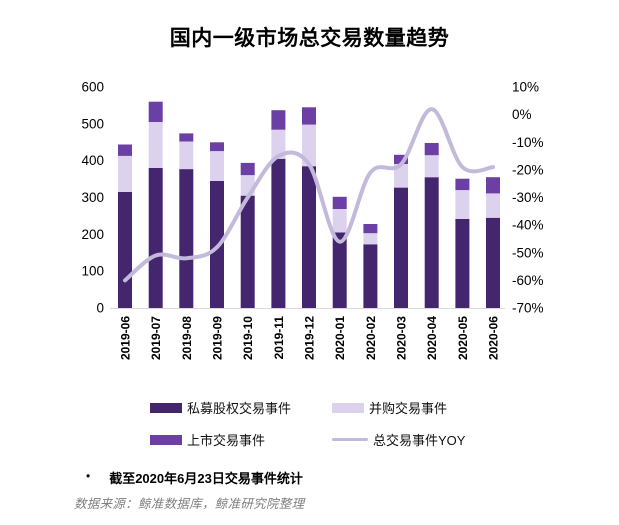 The height and width of the screenshot is (525, 619). Describe the element at coordinates (218, 338) in the screenshot. I see `x-axis-label: 2019-09` at that location.